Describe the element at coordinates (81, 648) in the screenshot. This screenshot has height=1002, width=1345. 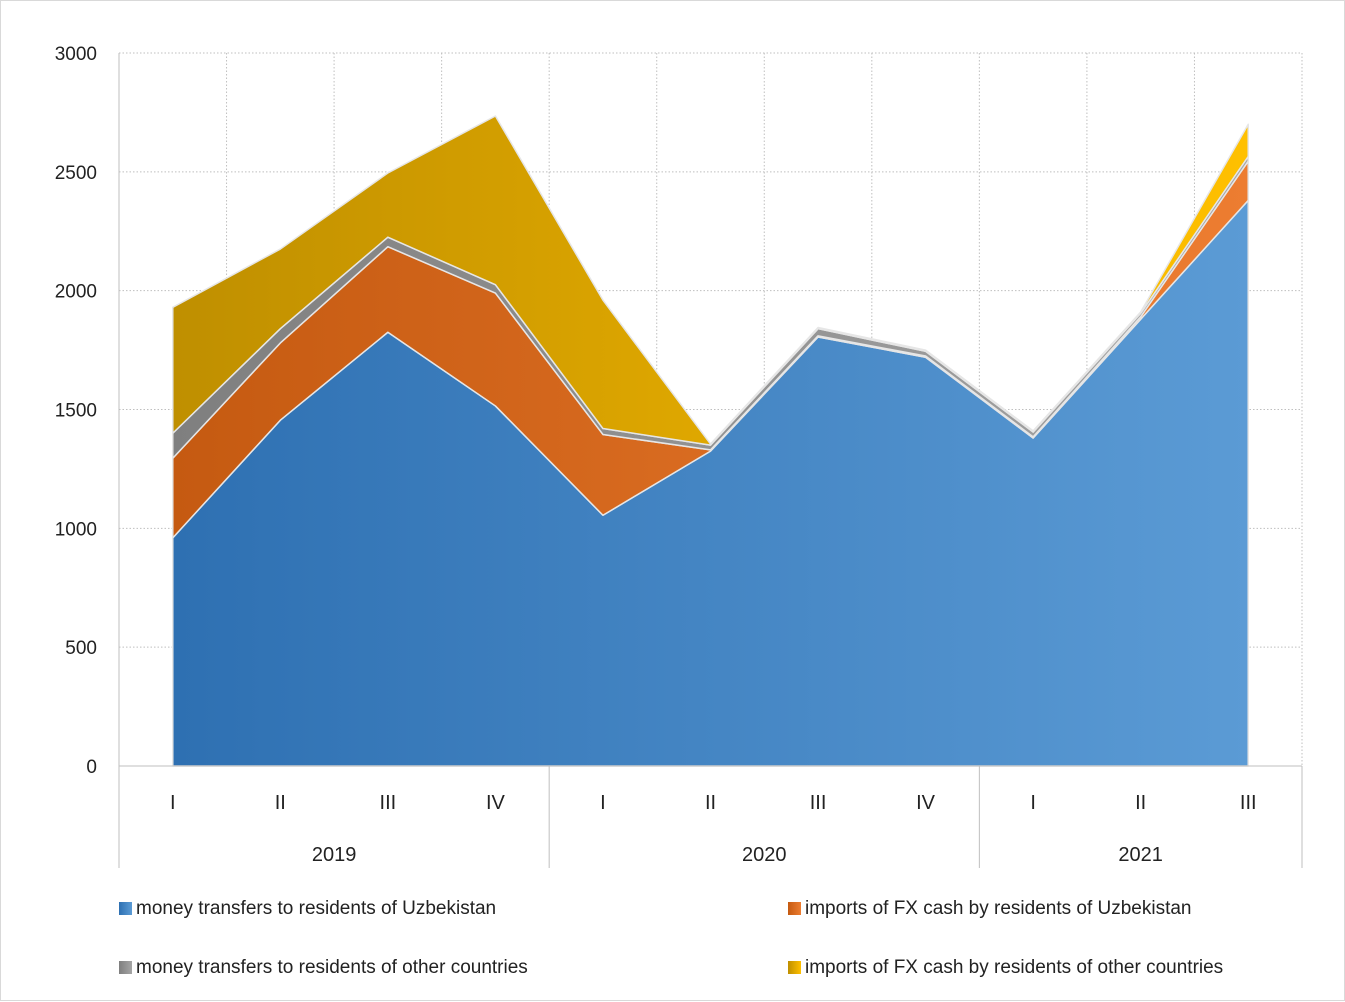
I see `y-tick-label: 500` at that location.